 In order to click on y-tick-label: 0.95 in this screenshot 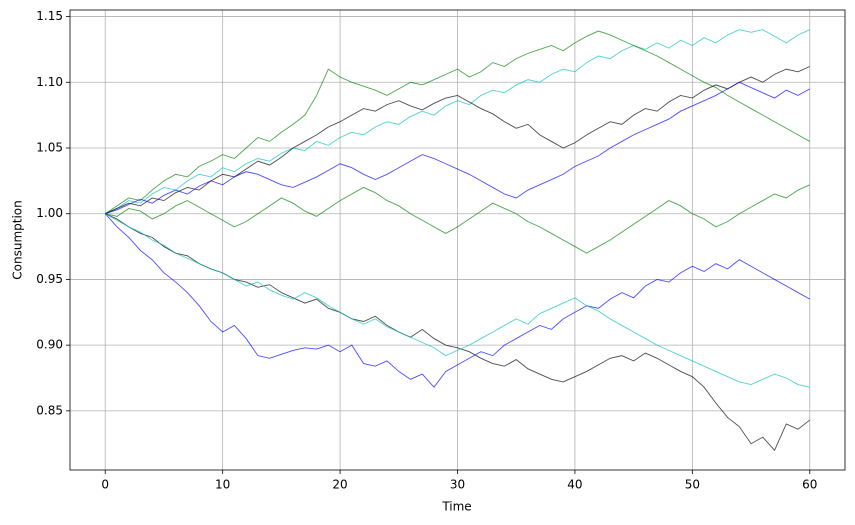, I will do `click(49, 279)`.